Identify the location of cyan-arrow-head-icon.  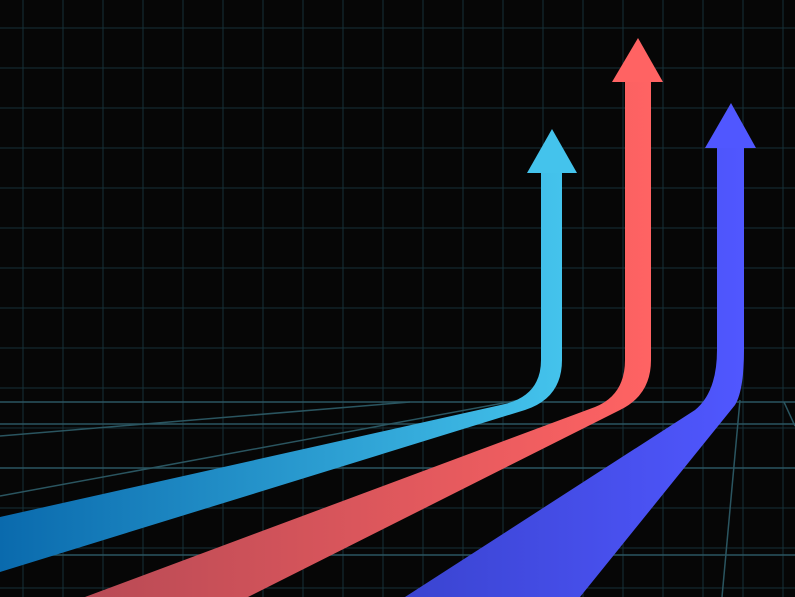
(552, 151).